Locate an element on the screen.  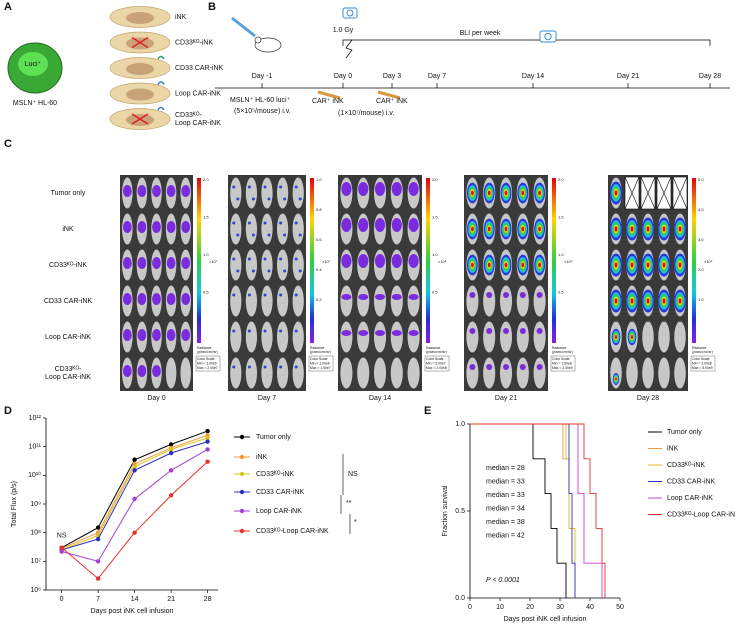
scale-max: Max = 5.00e9 is located at coordinates (702, 368).